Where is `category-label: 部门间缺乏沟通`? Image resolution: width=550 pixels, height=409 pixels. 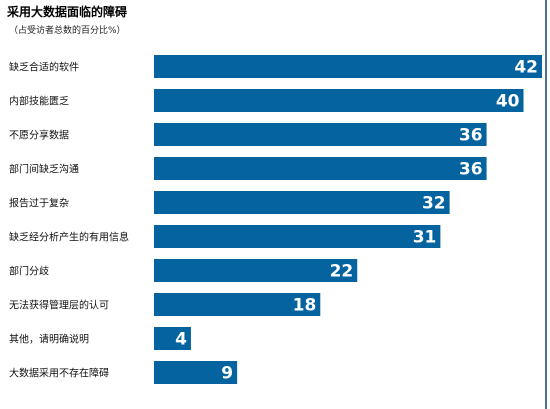
category-label: 部门间缺乏沟通 is located at coordinates (44, 169).